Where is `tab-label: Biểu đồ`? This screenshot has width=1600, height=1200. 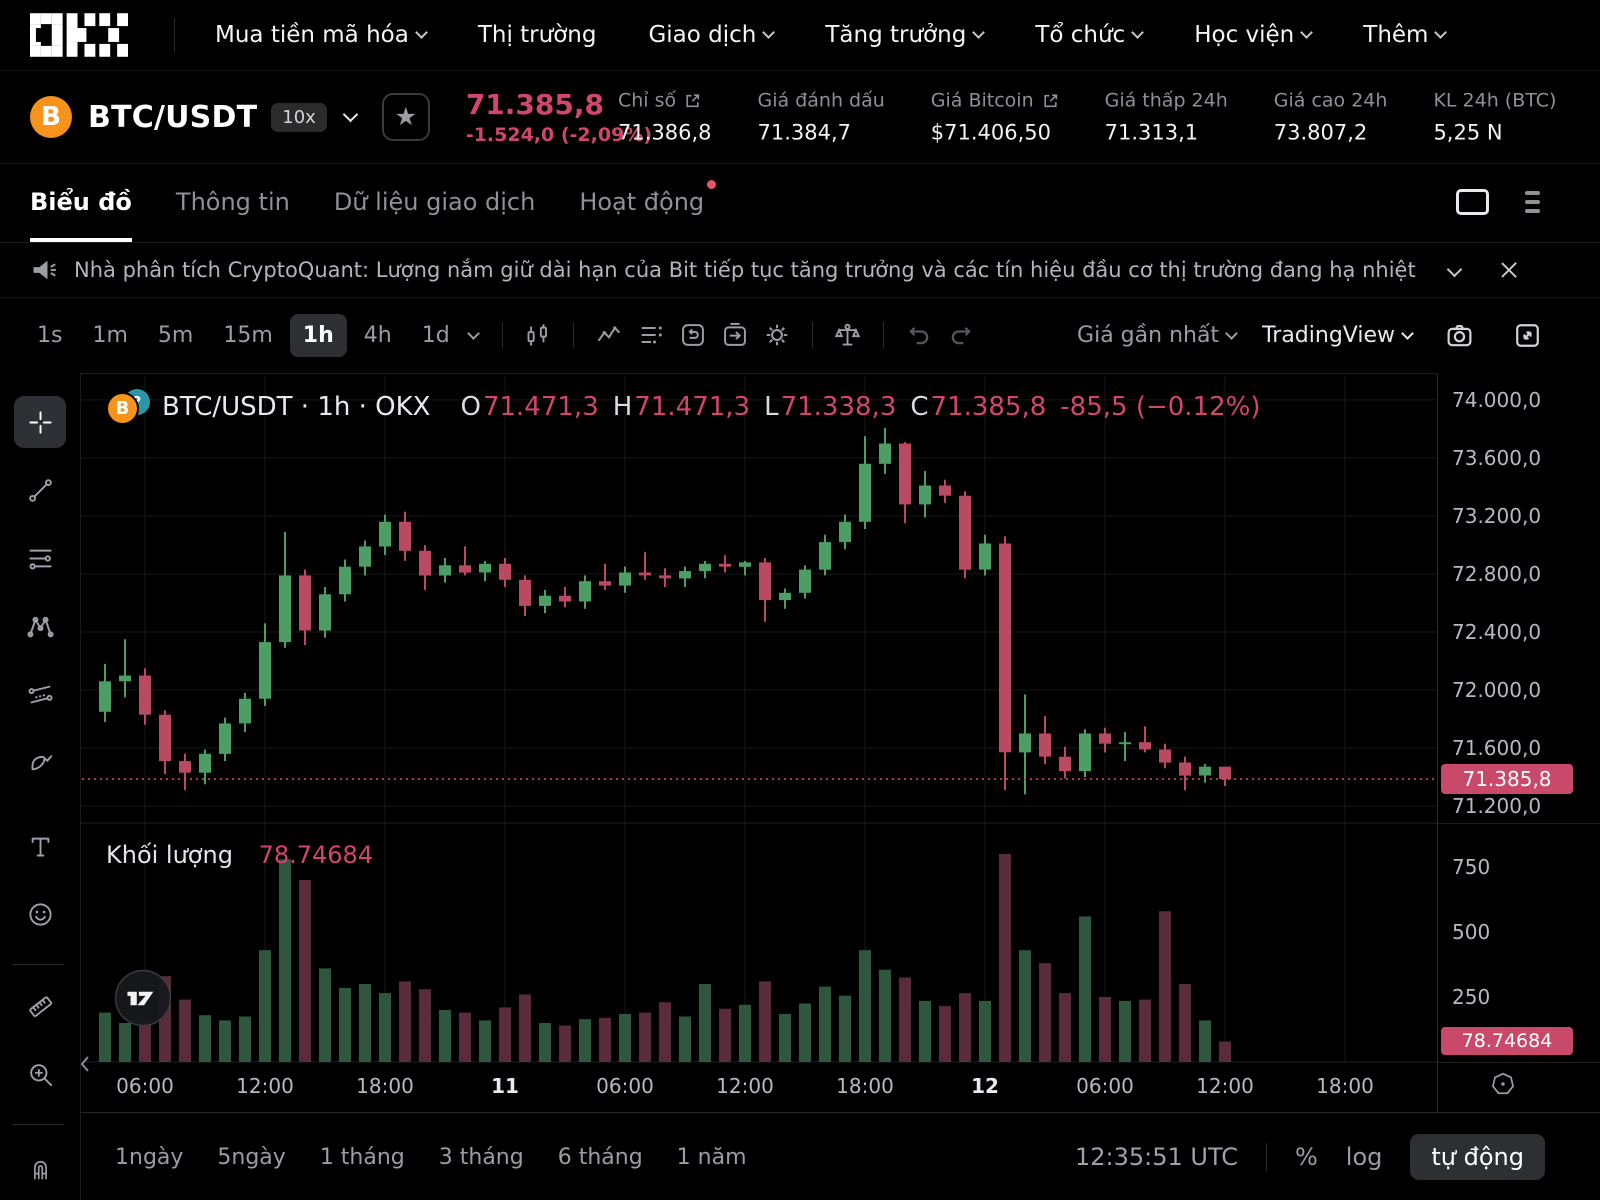 tab-label: Biểu đồ is located at coordinates (81, 202).